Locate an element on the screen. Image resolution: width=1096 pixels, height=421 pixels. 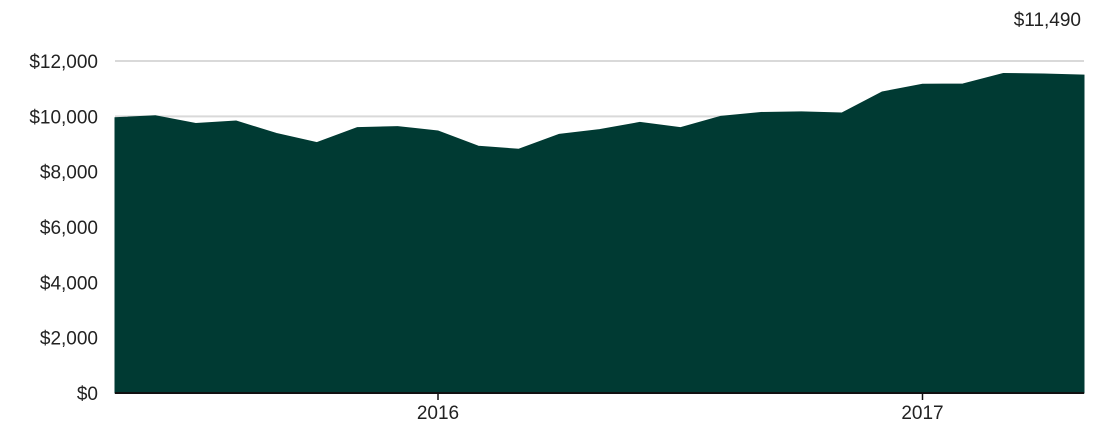
y-axis-ticks: $0 $2,000 $4,000 $6,000 $8,000 $10,000 $12,000 is located at coordinates (63, 228).